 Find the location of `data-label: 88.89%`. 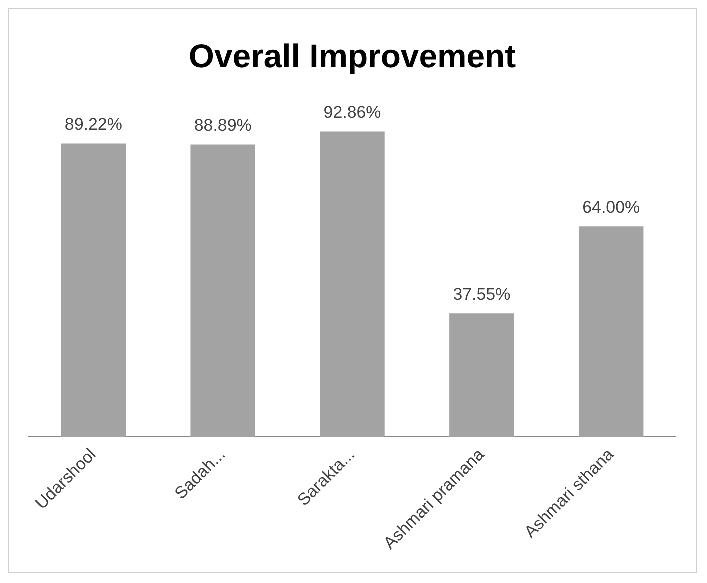

data-label: 88.89% is located at coordinates (223, 126).